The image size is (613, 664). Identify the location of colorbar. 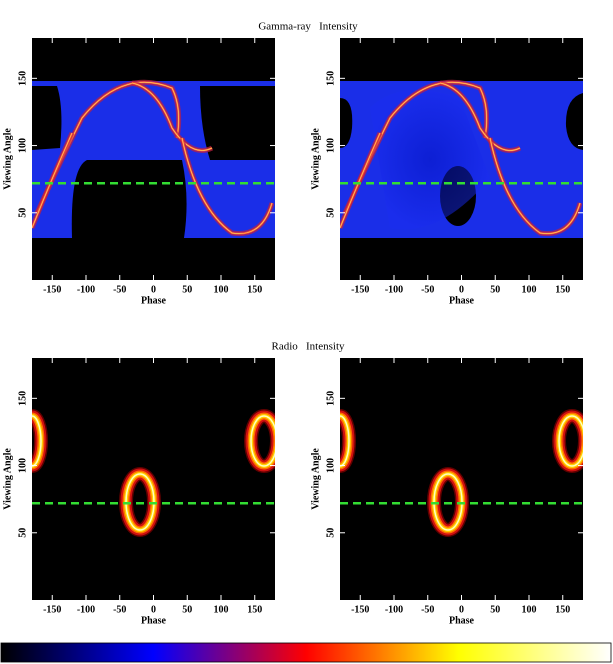
(306, 652).